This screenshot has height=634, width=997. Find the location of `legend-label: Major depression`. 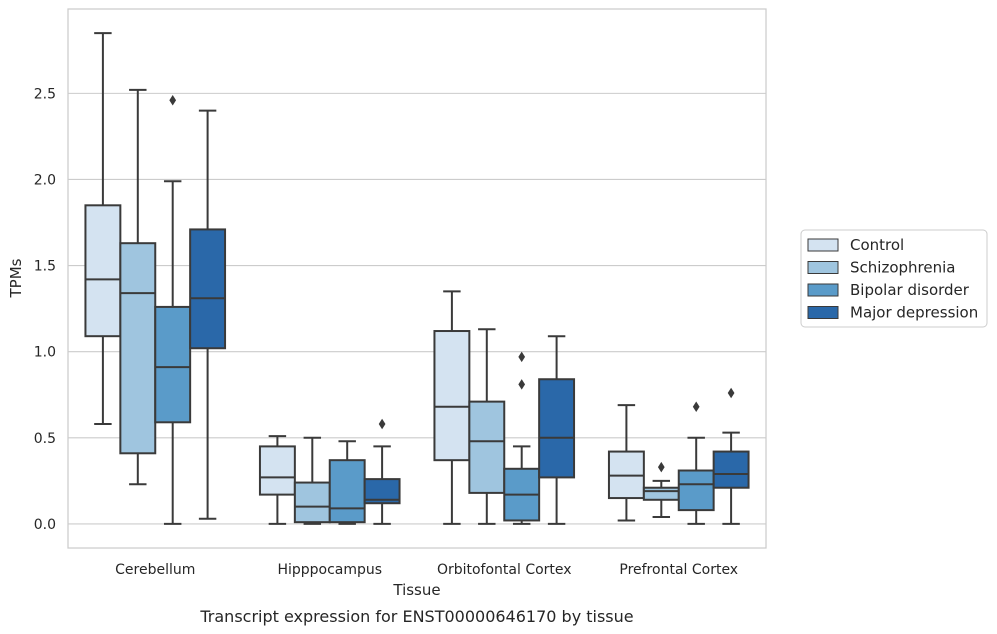

legend-label: Major depression is located at coordinates (914, 313).